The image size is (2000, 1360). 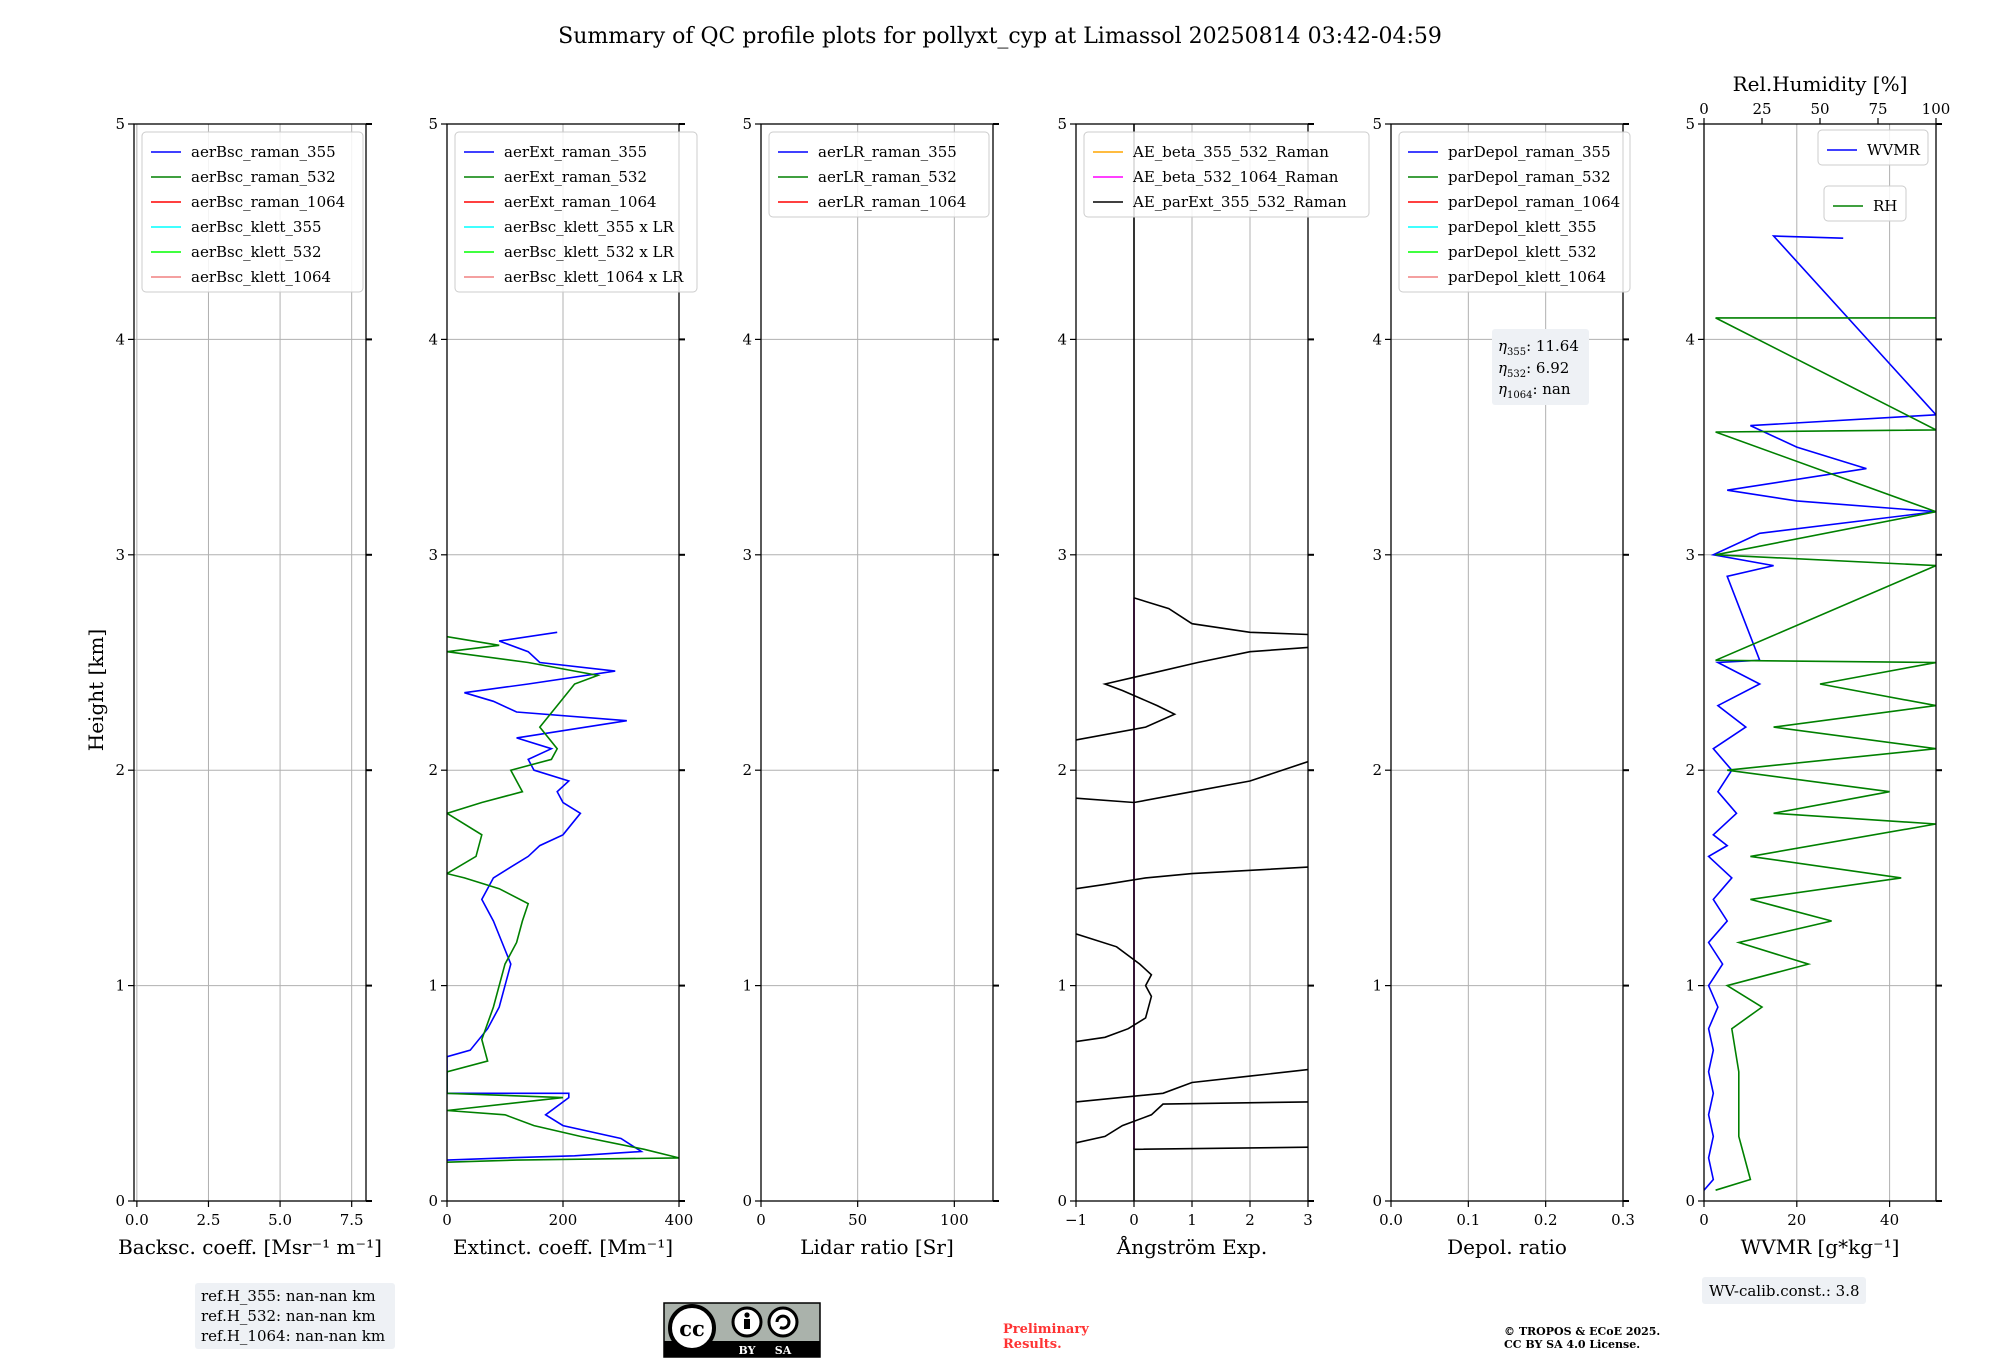 What do you see at coordinates (1076, 1220) in the screenshot?
I see `x-tick-label: −1` at bounding box center [1076, 1220].